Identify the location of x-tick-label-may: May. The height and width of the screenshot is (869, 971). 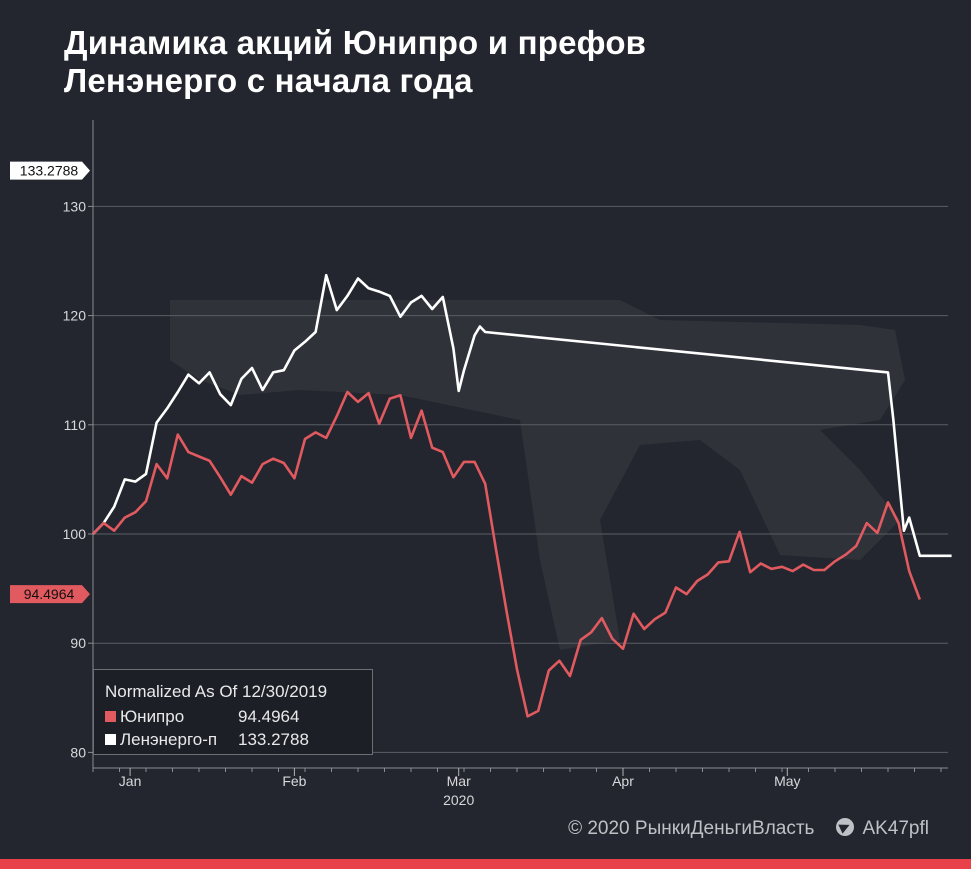
(787, 781).